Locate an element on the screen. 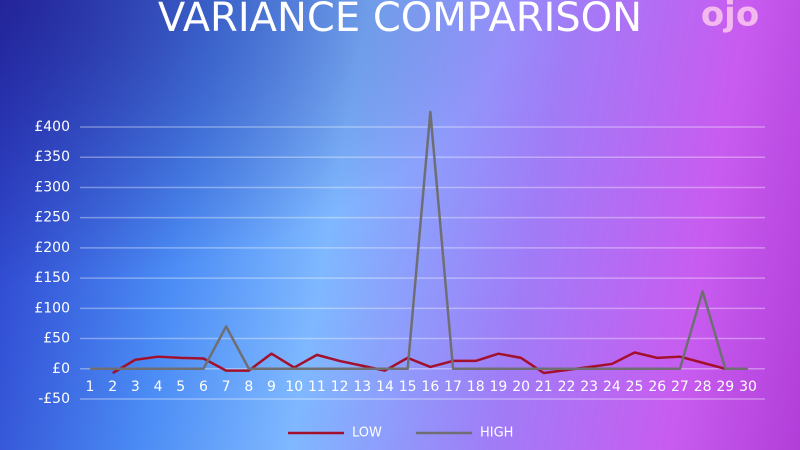  x-tick-label: 4 is located at coordinates (158, 387).